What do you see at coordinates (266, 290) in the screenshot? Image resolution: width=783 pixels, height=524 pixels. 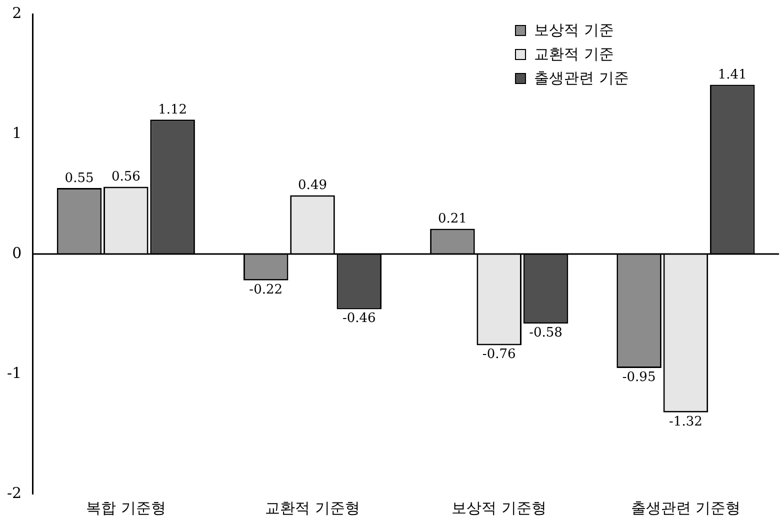 I see `data-label: -0.22` at bounding box center [266, 290].